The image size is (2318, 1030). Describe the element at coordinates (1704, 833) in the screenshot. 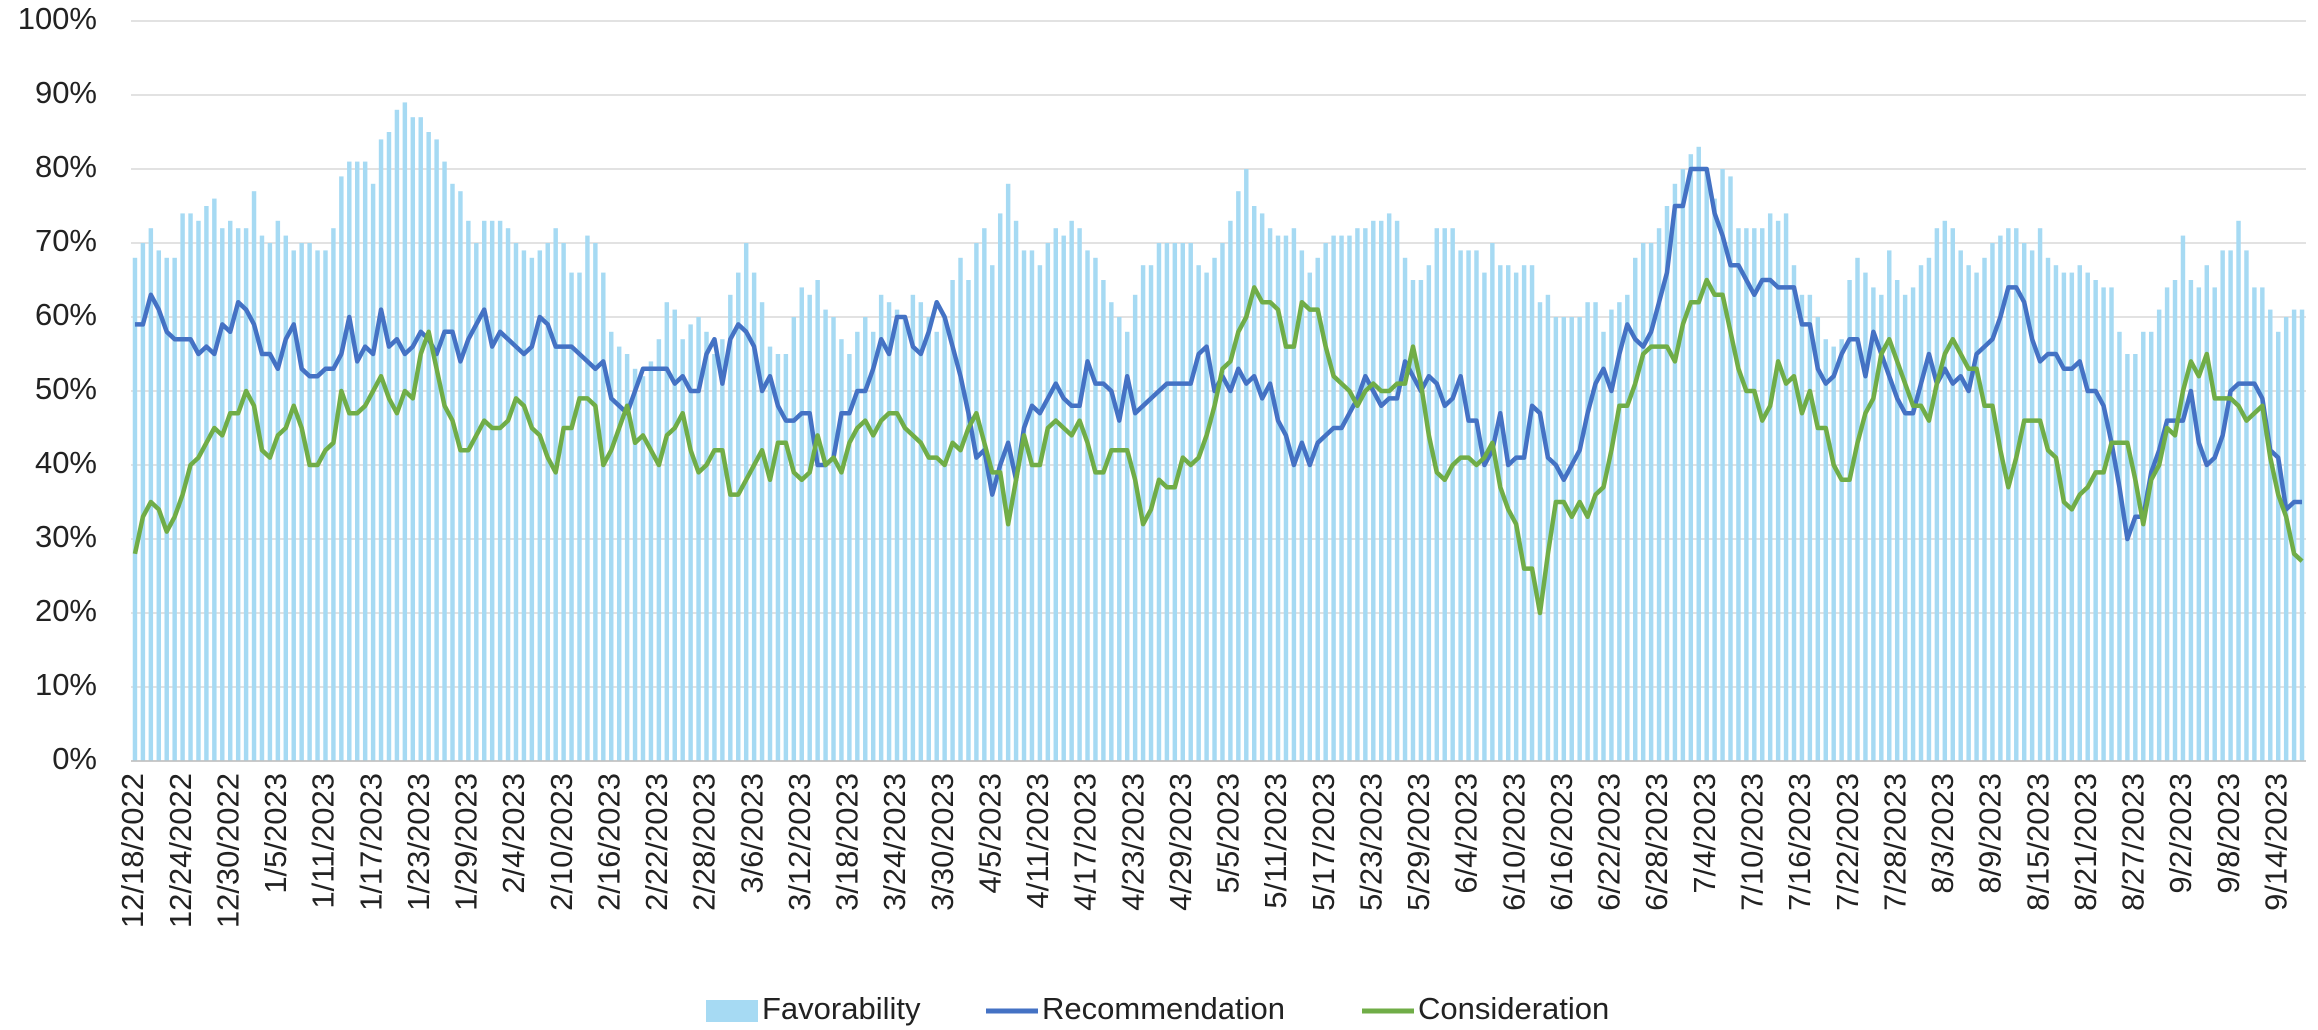

I see `x-tick-label: 7/4/2023` at that location.